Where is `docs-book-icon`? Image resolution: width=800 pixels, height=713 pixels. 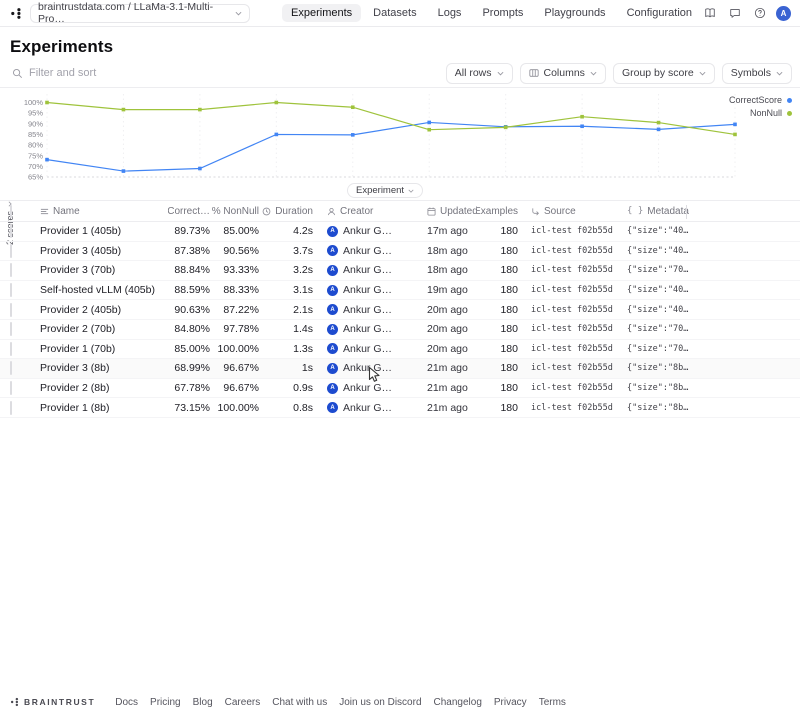
docs-book-icon is located at coordinates (710, 13).